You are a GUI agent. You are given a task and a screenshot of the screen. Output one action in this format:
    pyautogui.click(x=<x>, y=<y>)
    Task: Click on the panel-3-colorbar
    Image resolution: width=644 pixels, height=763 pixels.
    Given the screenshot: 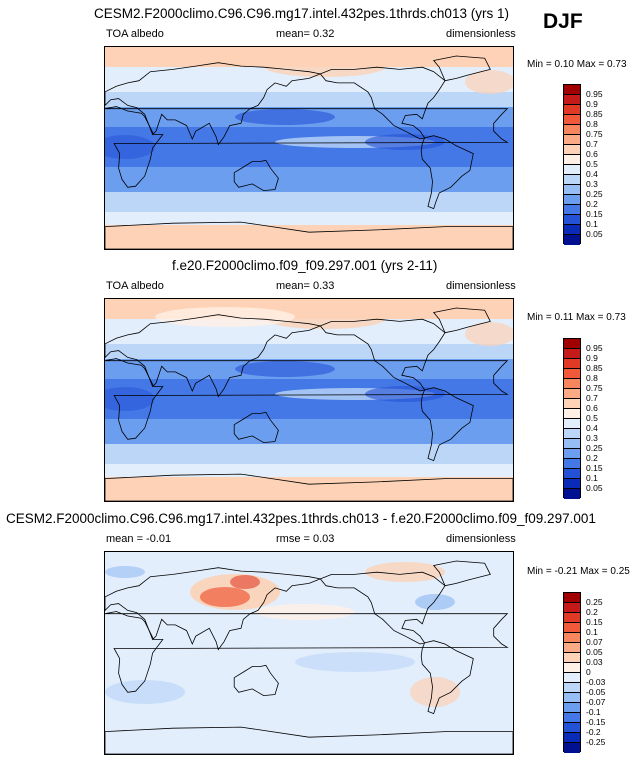 What is the action you would take?
    pyautogui.click(x=572, y=672)
    